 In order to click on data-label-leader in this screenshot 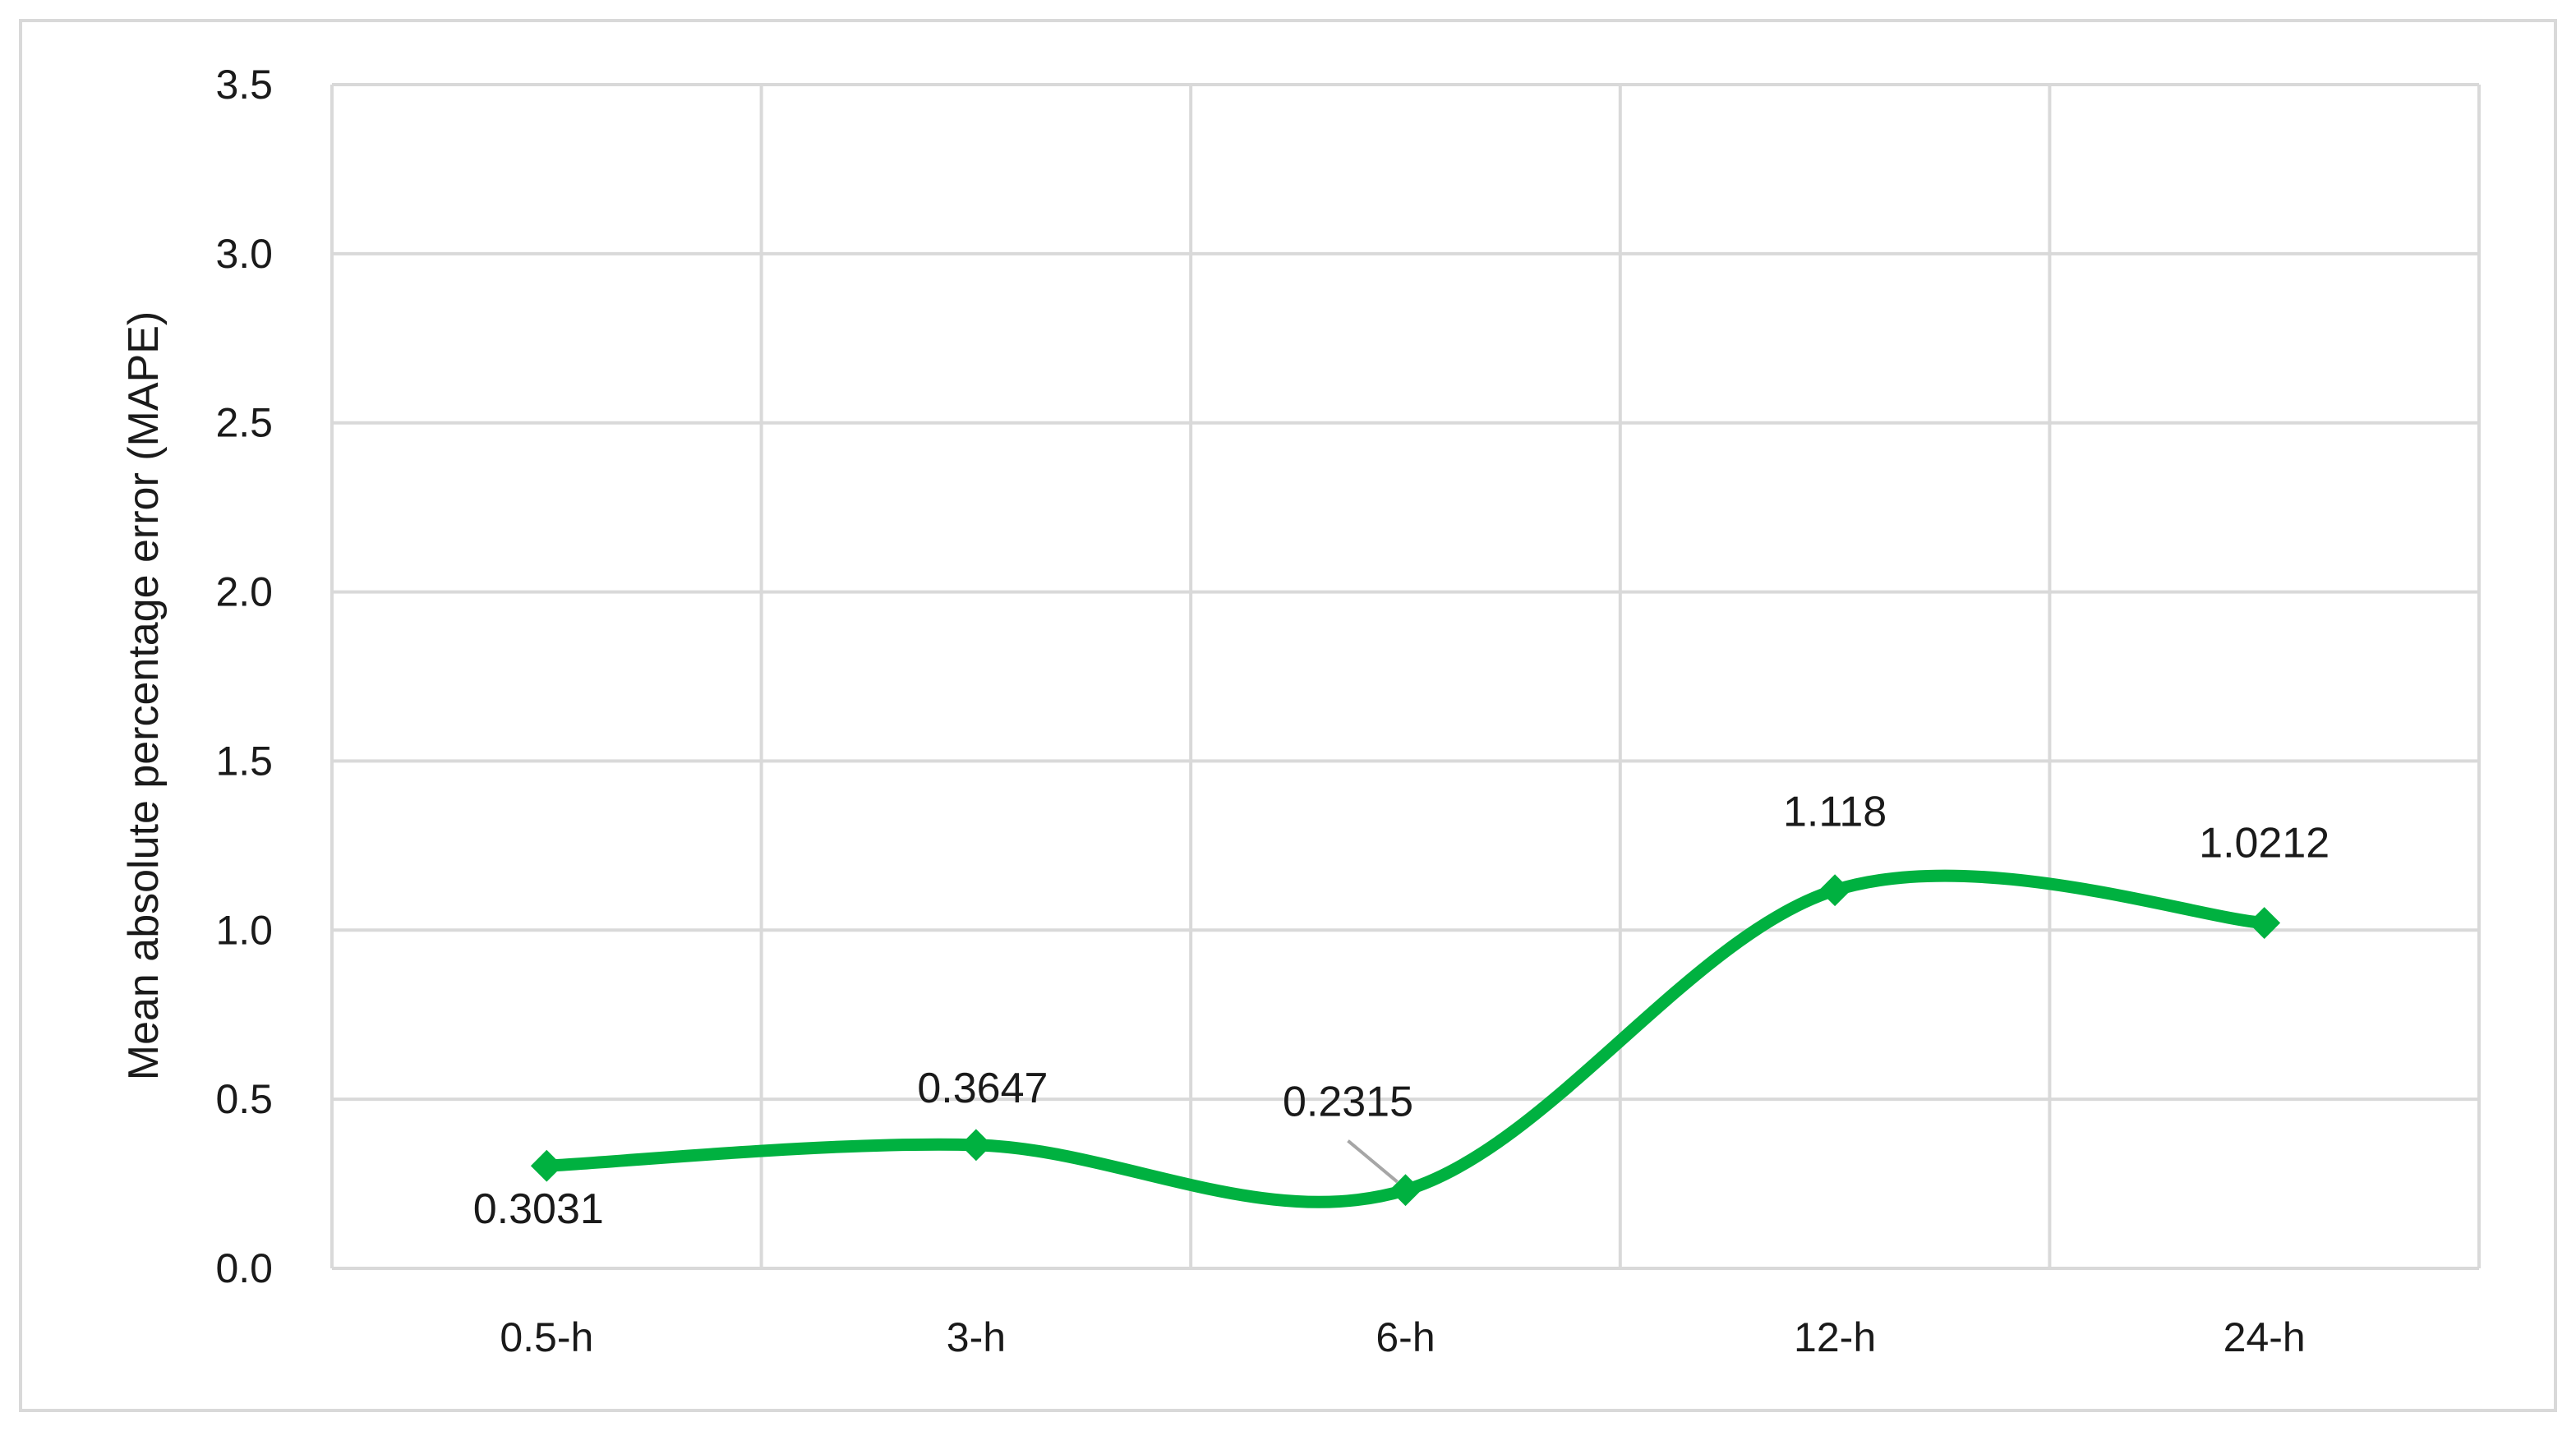, I will do `click(1373, 1161)`.